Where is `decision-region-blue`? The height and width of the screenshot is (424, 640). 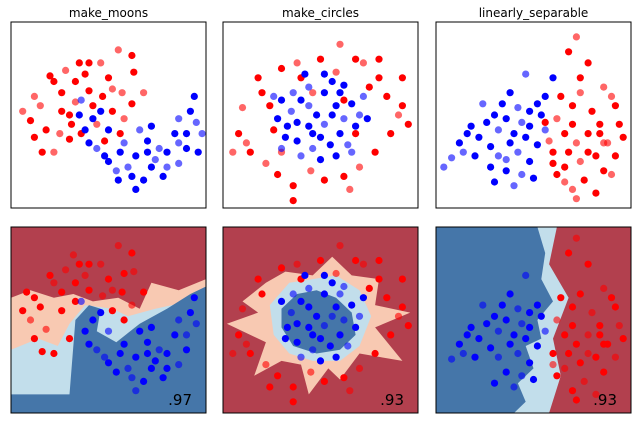
decision-region-blue is located at coordinates (108, 349).